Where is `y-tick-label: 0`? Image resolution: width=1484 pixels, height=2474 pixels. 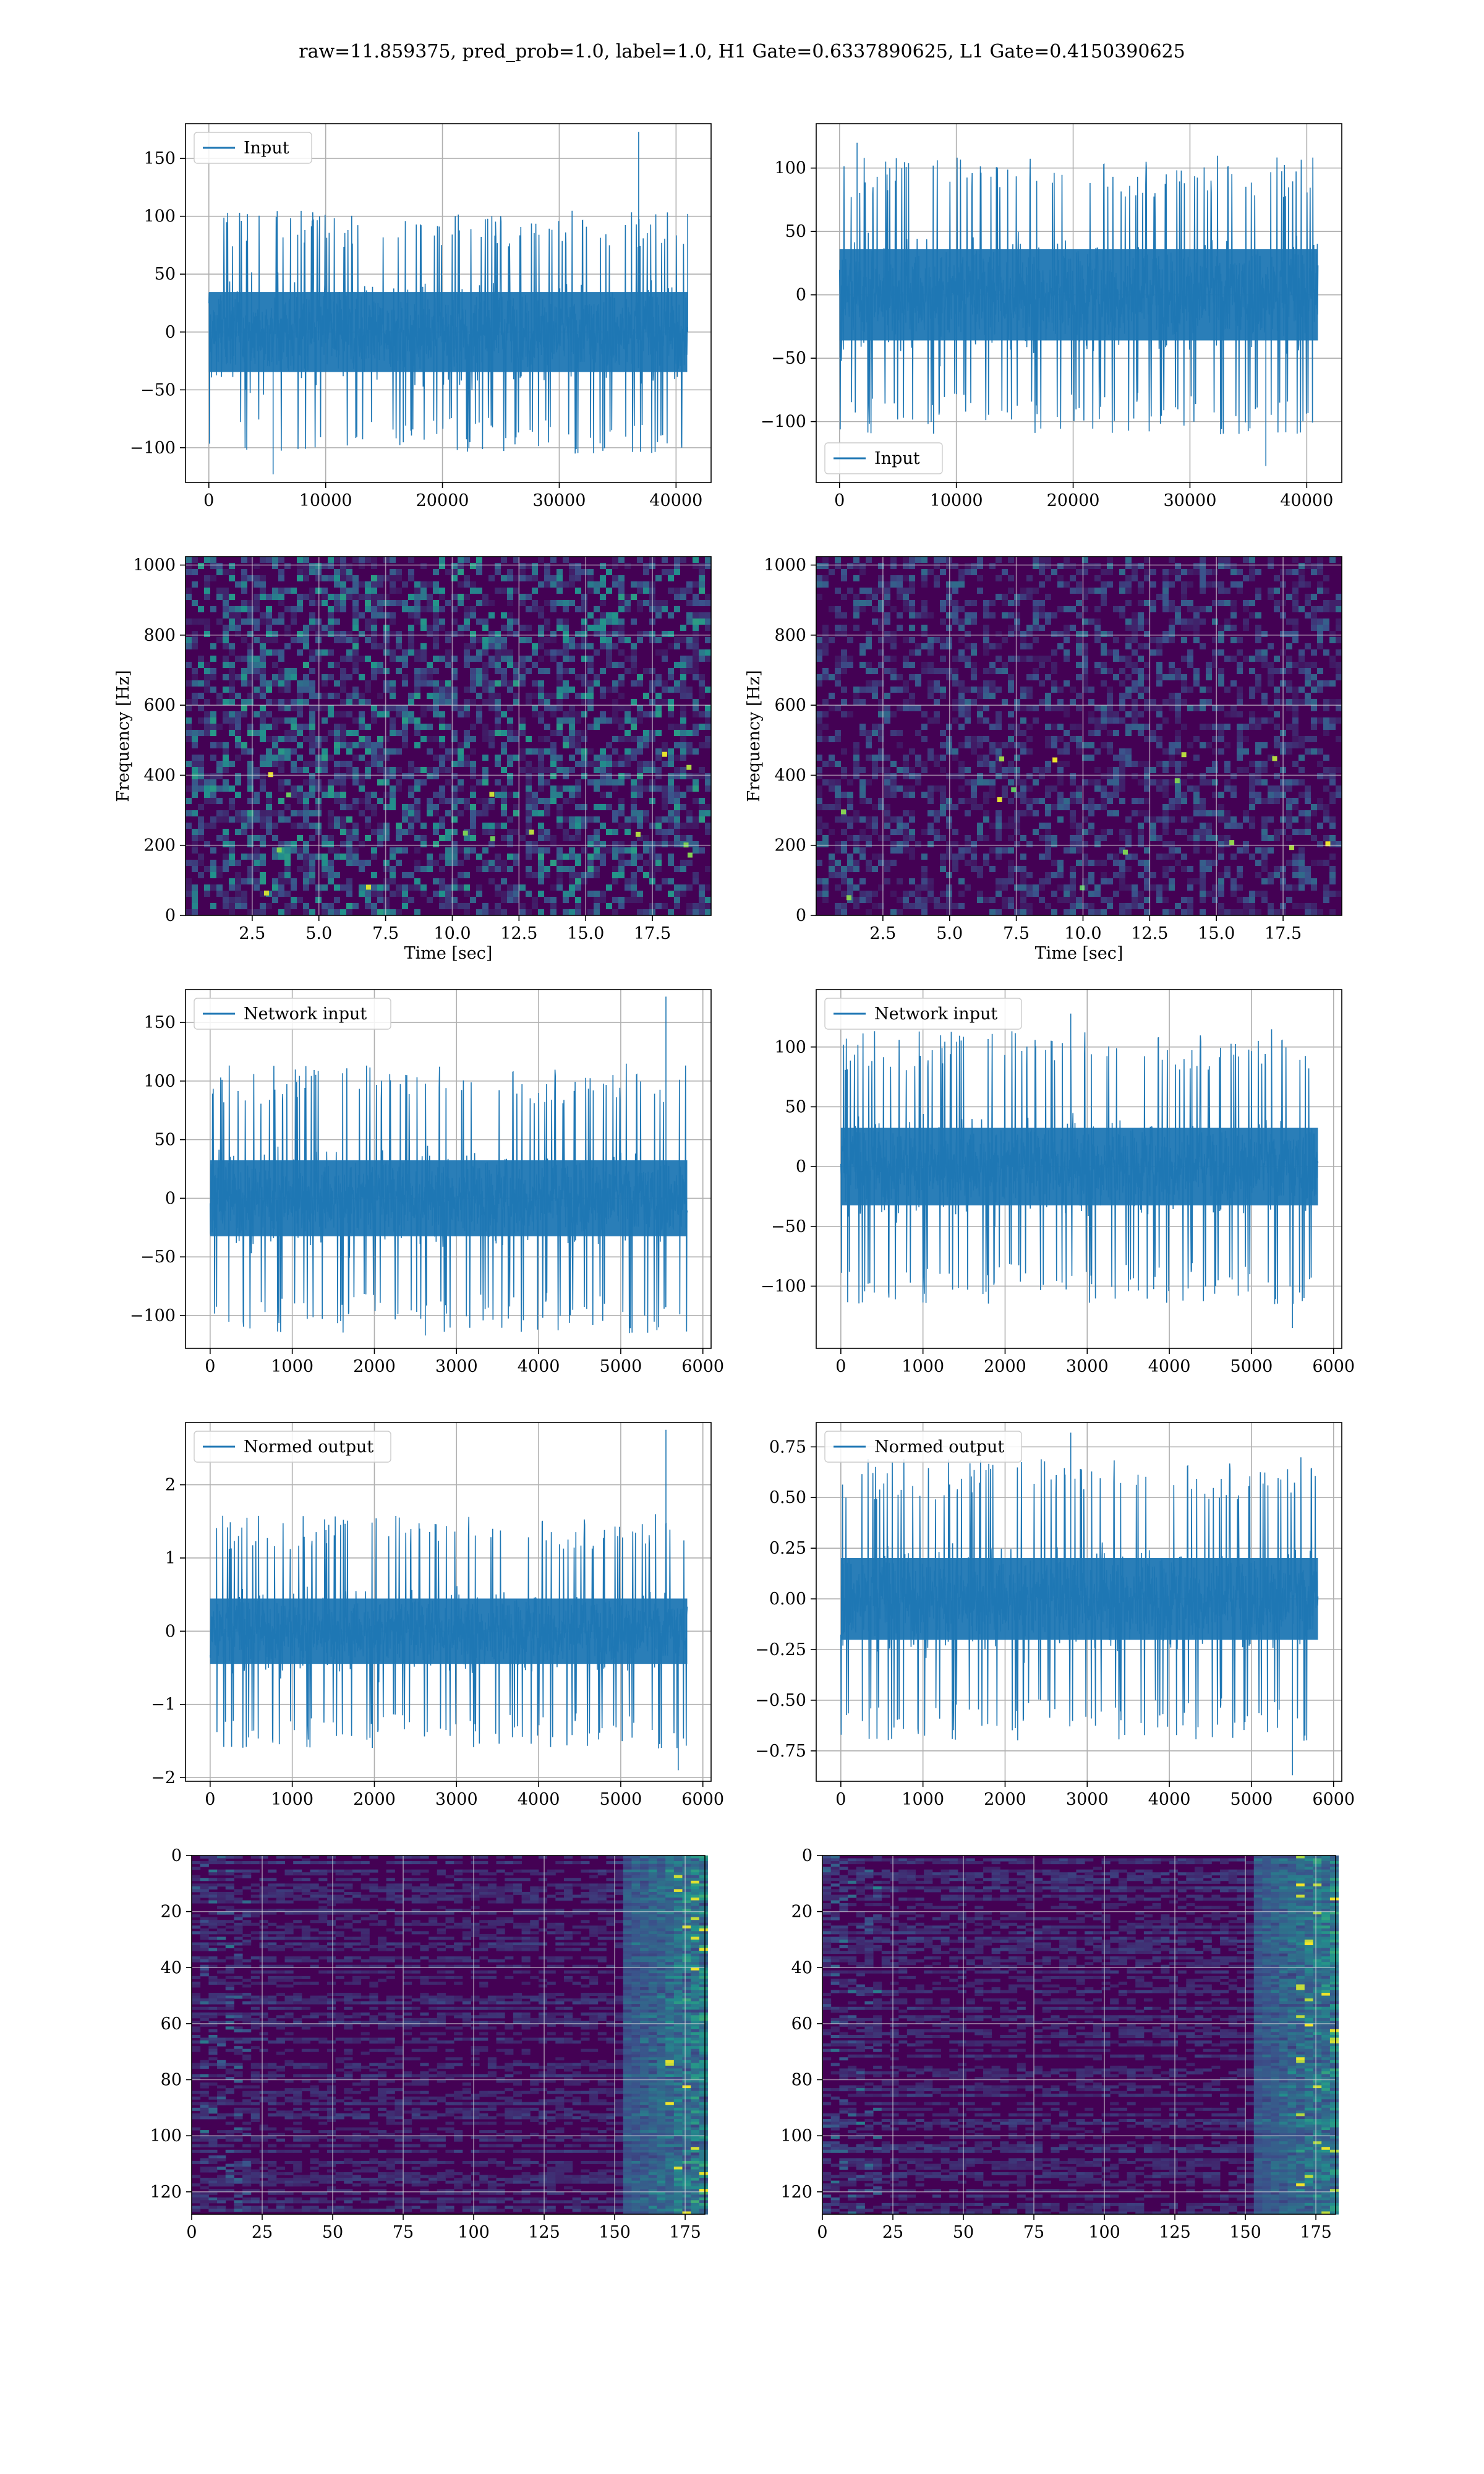 y-tick-label: 0 is located at coordinates (170, 1198).